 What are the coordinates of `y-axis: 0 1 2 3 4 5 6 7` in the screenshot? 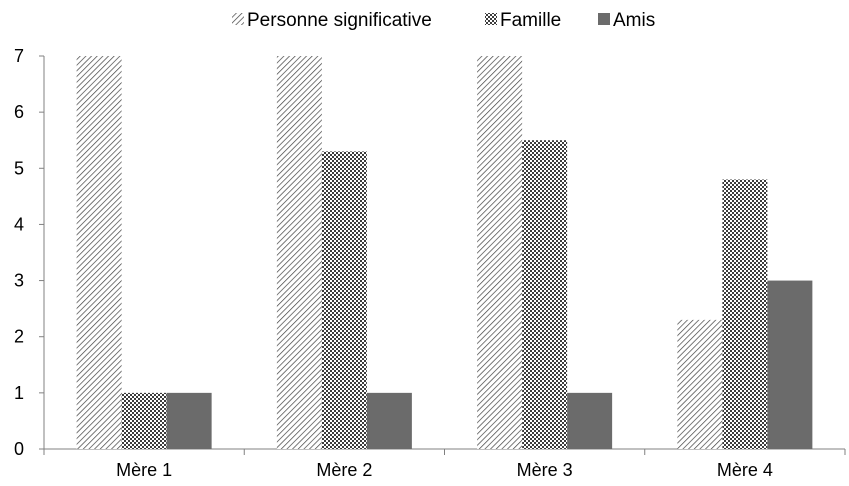 It's located at (29, 252).